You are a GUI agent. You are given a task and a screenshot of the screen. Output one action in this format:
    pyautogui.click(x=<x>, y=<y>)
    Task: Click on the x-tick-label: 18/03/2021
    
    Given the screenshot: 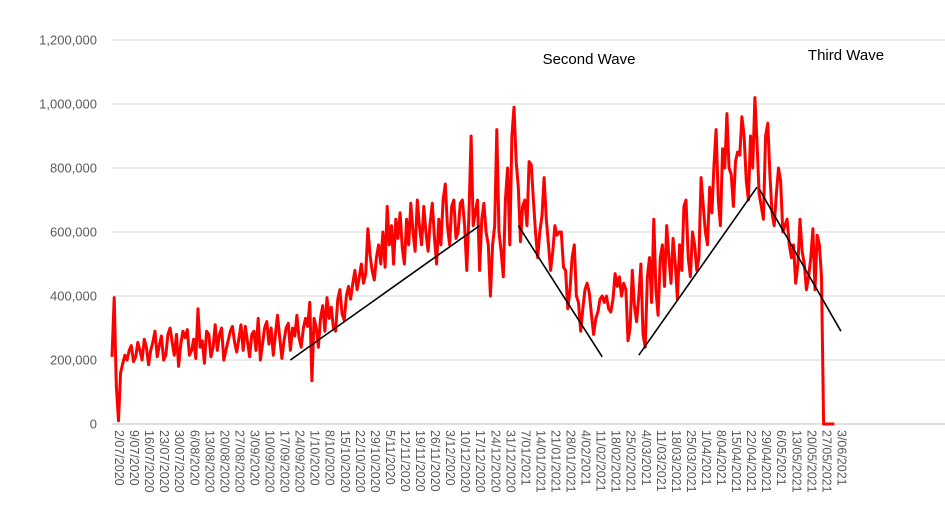 What is the action you would take?
    pyautogui.click(x=676, y=461)
    